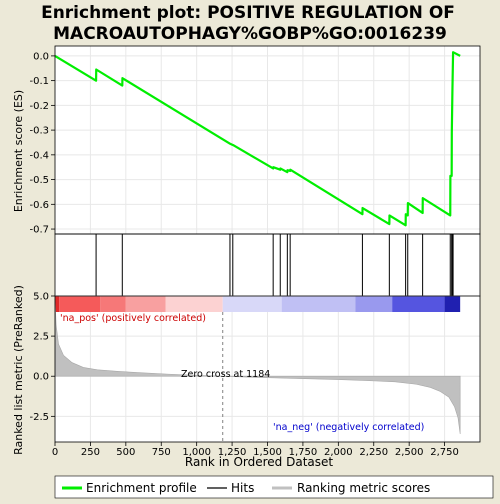 The height and width of the screenshot is (504, 500). What do you see at coordinates (55, 452) in the screenshot?
I see `xtick-label: 0` at bounding box center [55, 452].